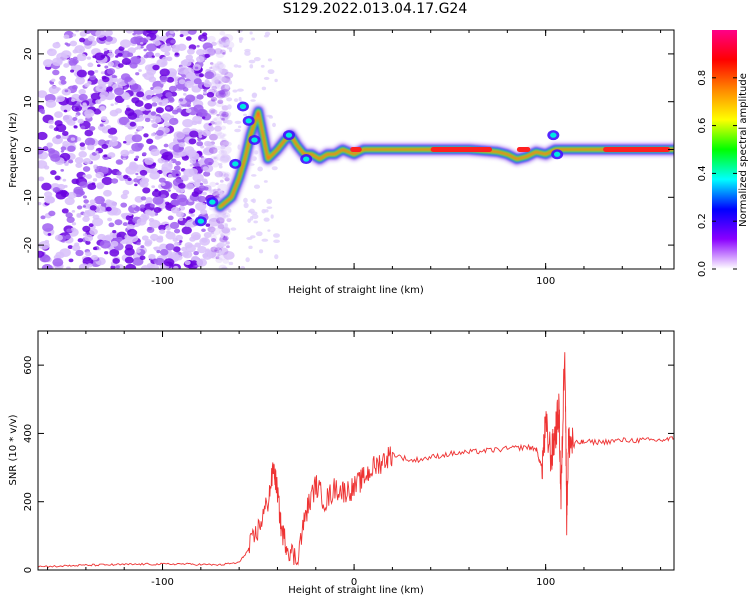 This screenshot has width=750, height=600. What do you see at coordinates (702, 173) in the screenshot?
I see `colorbar-tick-label: 0.4` at bounding box center [702, 173].